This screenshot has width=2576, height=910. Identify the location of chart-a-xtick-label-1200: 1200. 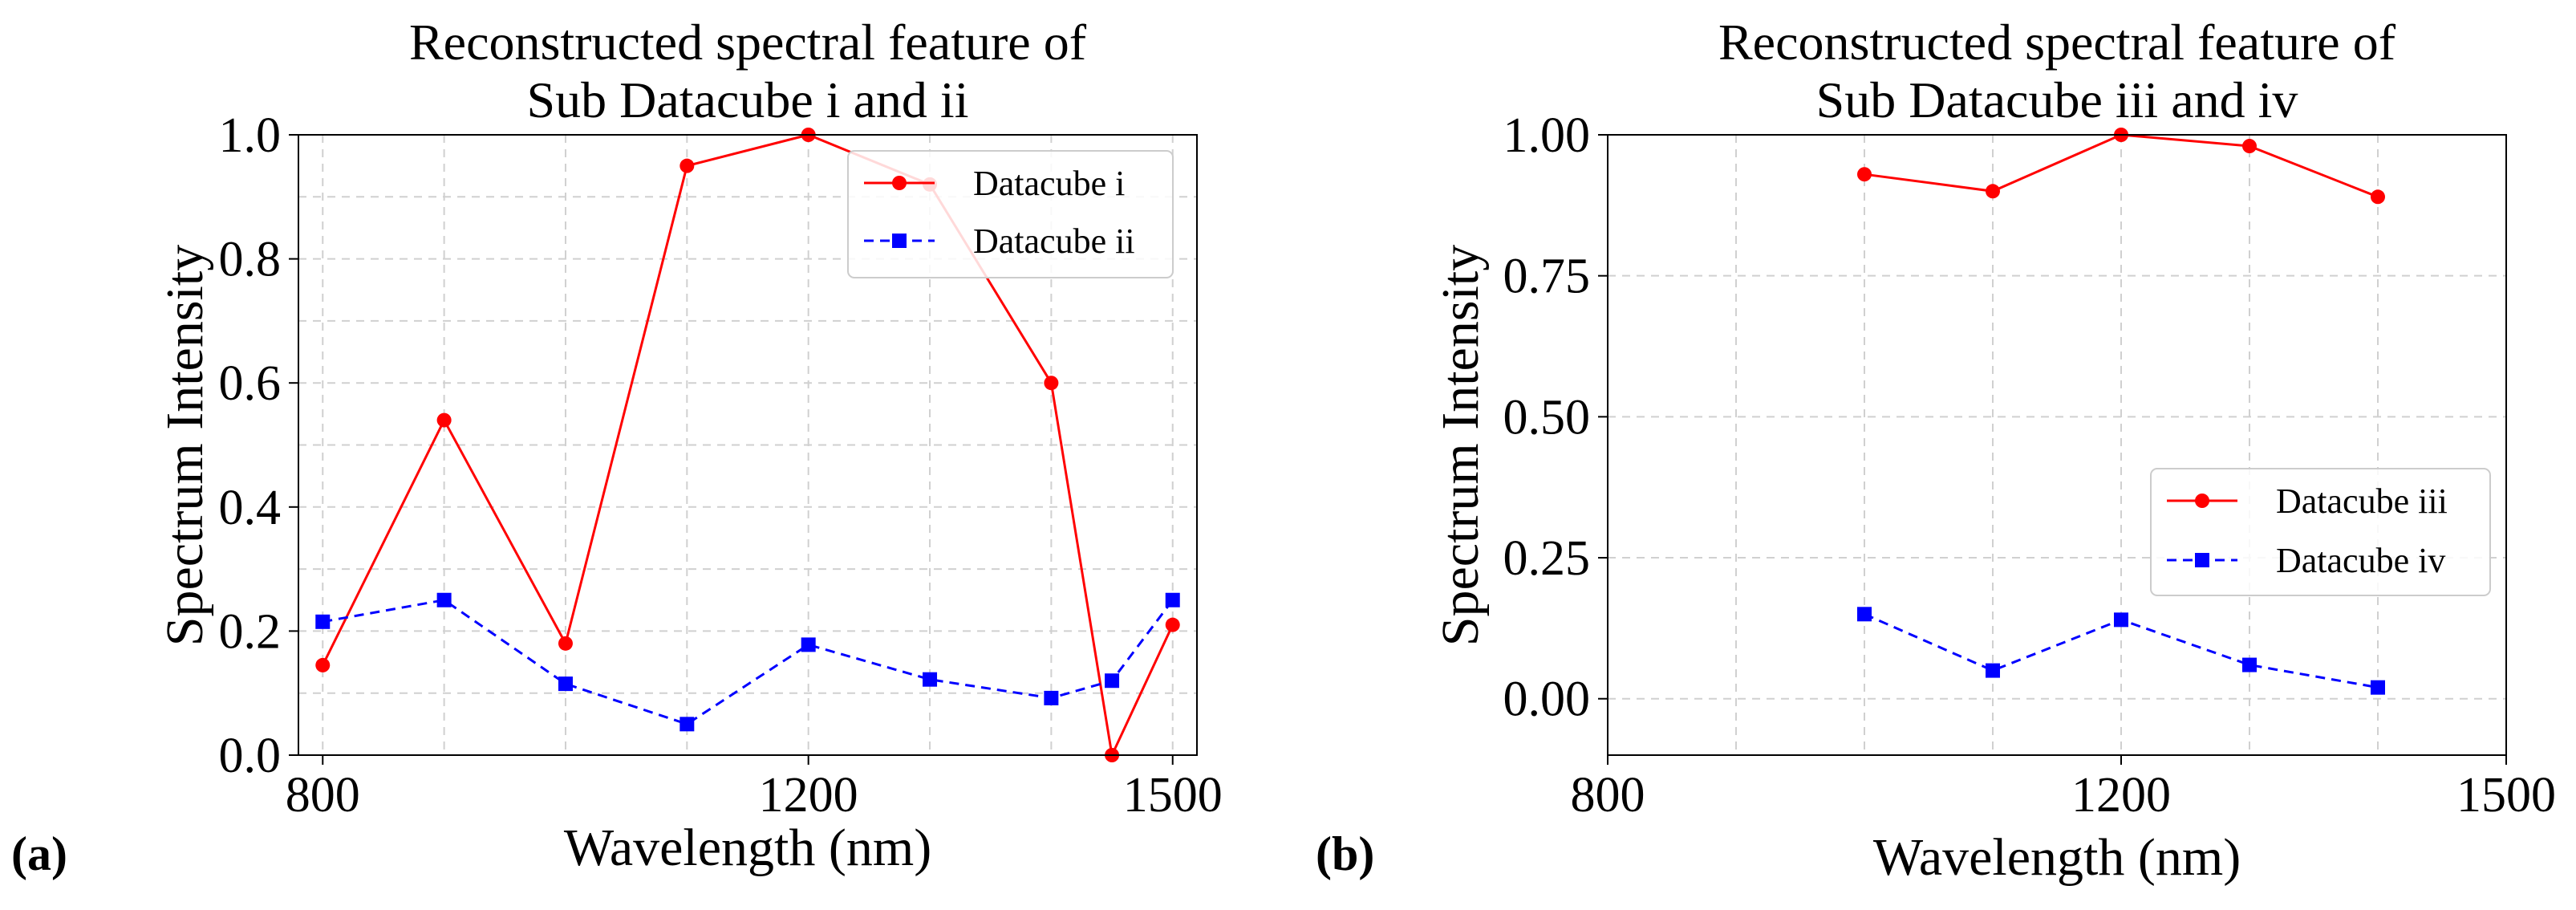
(808, 795).